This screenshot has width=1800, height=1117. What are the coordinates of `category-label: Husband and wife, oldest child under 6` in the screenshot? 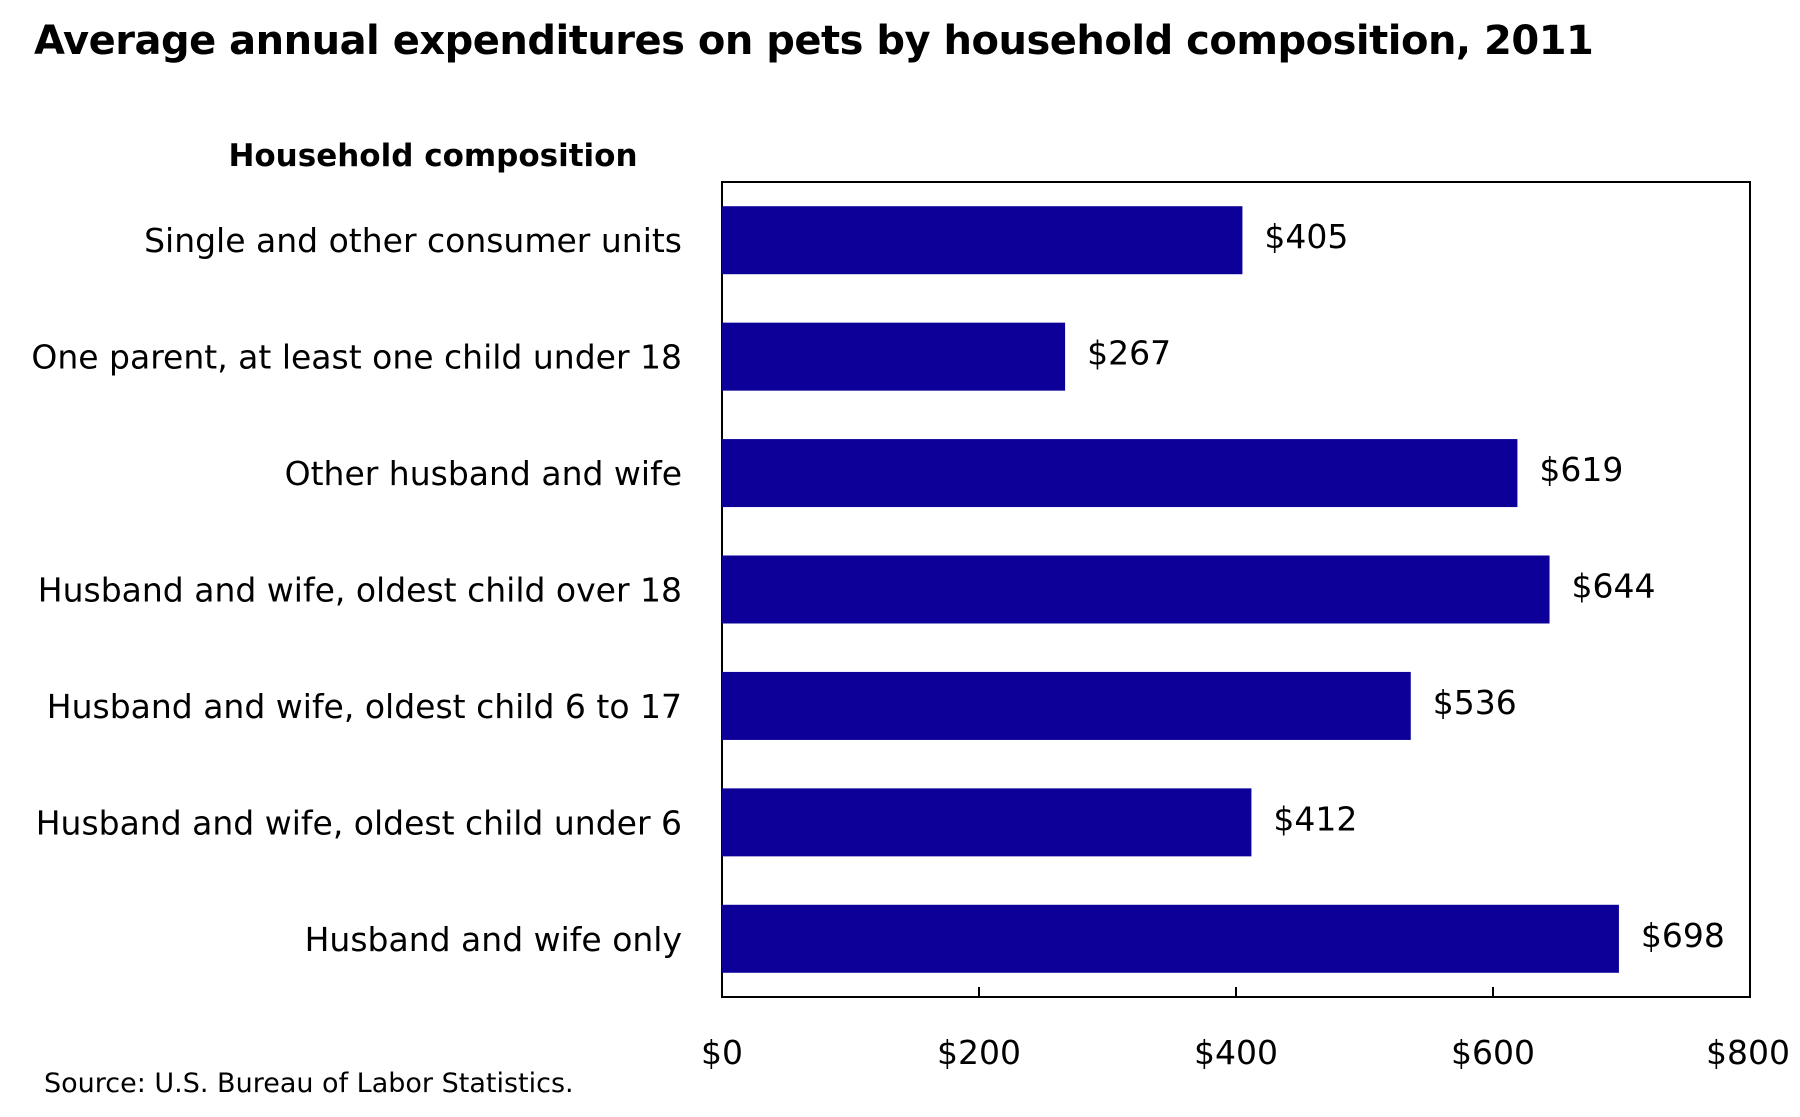 It's located at (359, 822).